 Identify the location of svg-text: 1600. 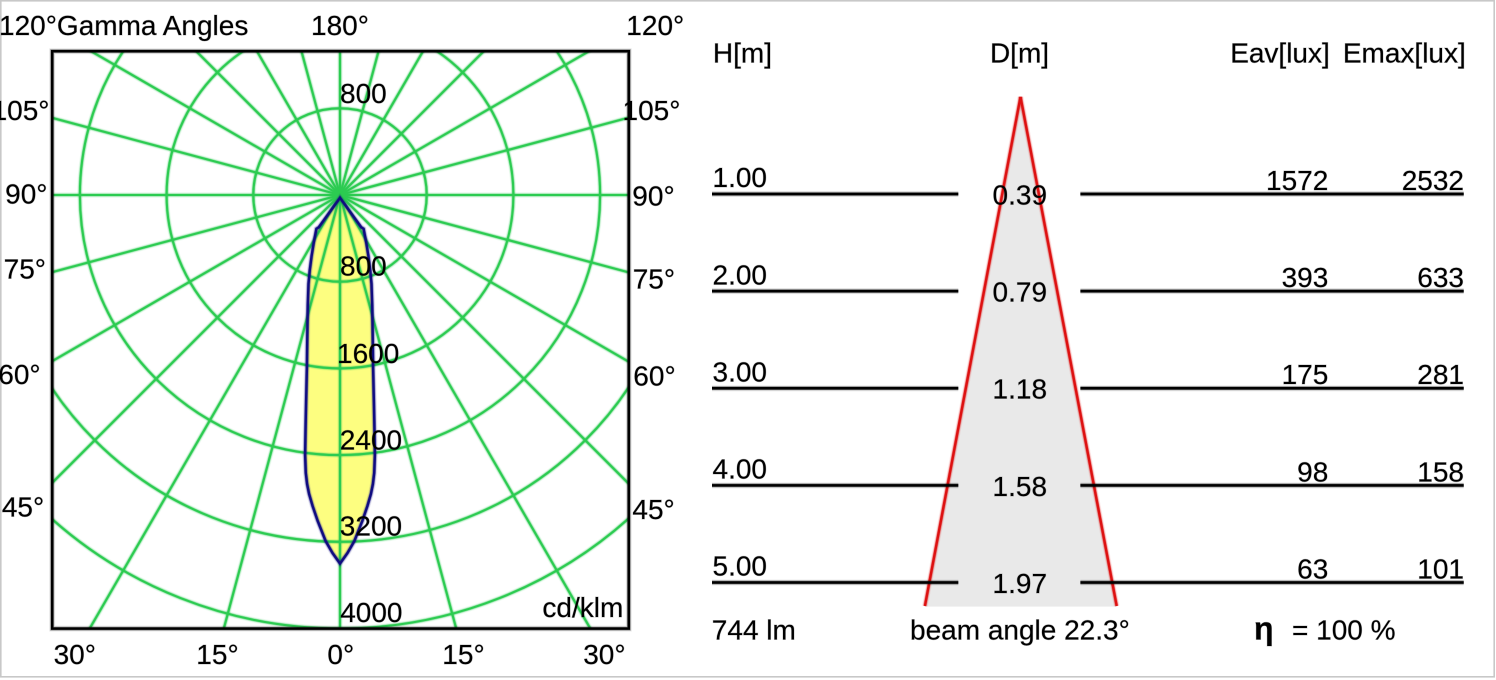
(368, 353).